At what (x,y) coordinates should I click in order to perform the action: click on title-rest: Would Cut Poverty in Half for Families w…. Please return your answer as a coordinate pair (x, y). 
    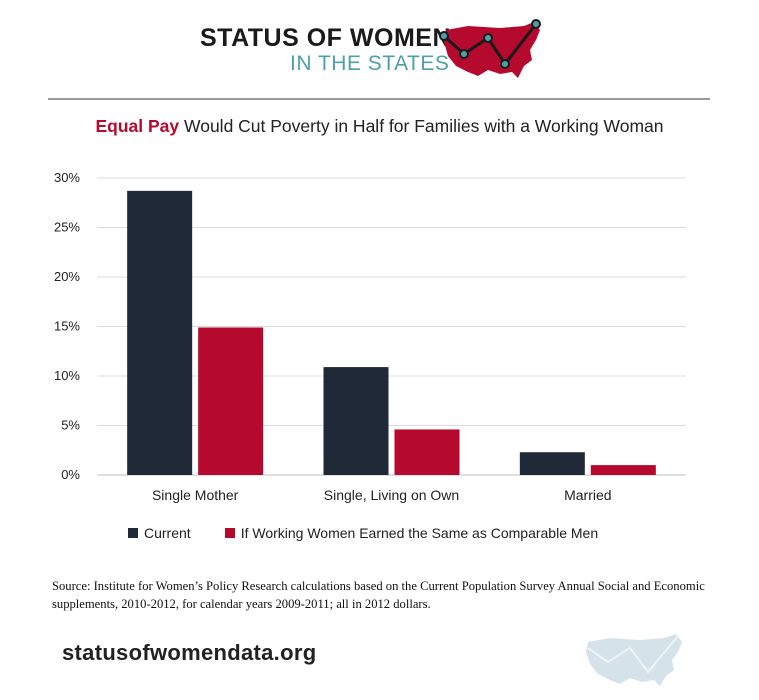
    Looking at the image, I should click on (421, 126).